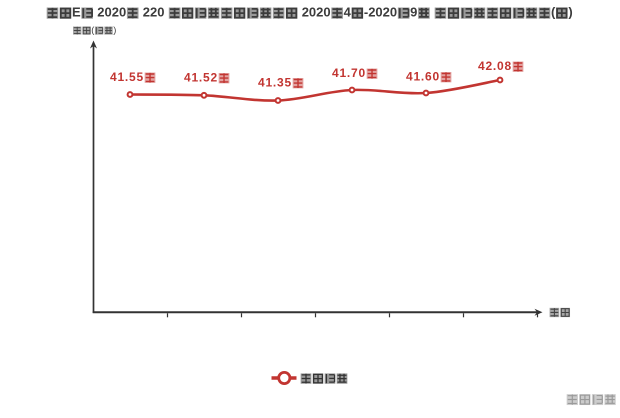 The width and height of the screenshot is (620, 418). I want to click on svg-text: 4, so click(348, 12).